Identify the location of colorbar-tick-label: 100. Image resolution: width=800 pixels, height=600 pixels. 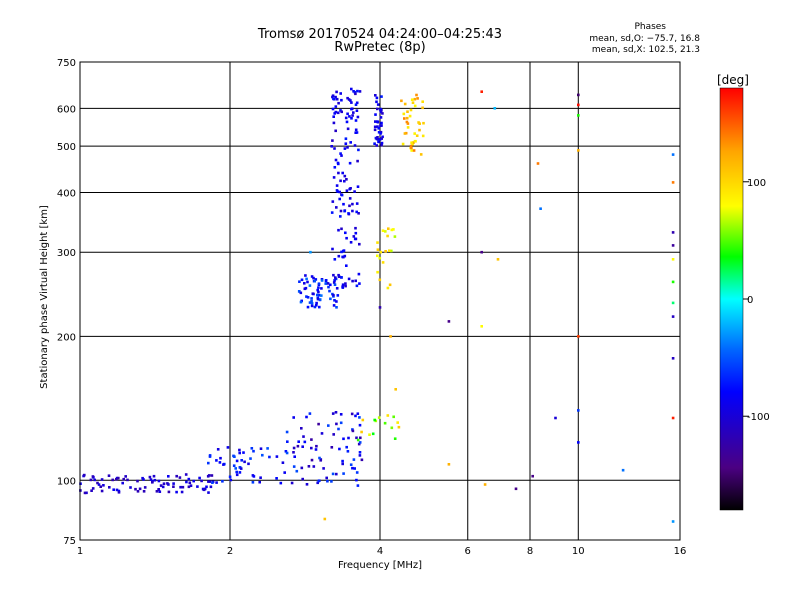
(756, 183).